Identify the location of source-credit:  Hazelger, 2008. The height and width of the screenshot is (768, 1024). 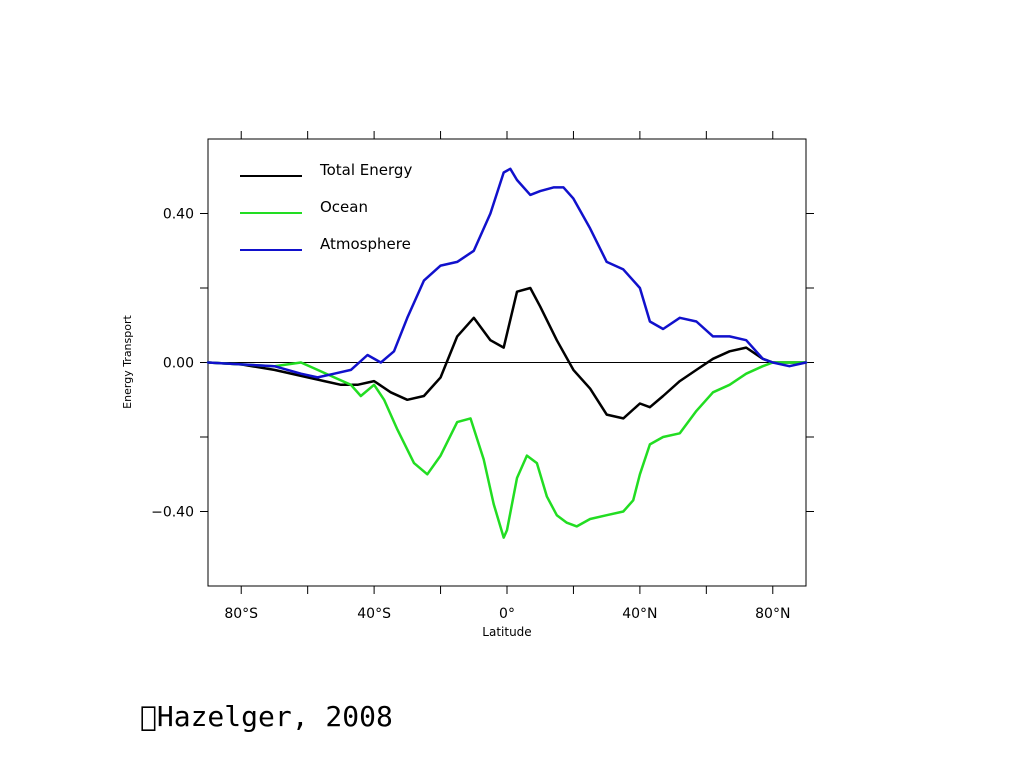
(266, 716).